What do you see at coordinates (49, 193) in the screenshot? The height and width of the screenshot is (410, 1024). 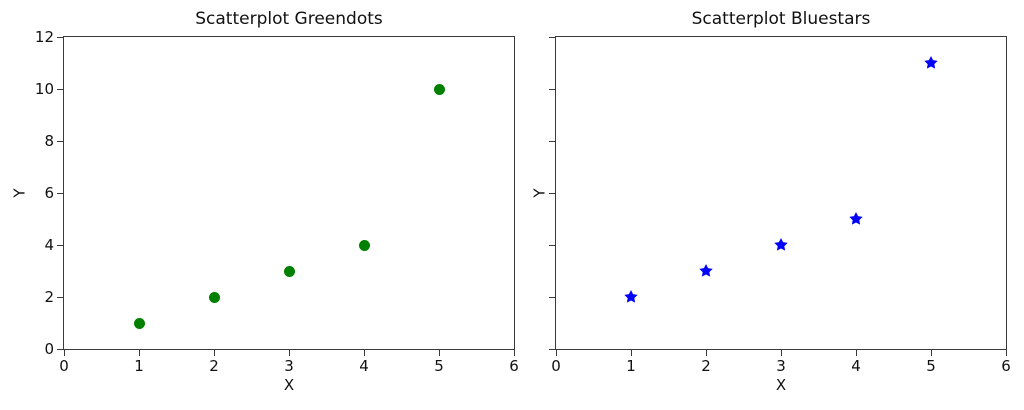 I see `y-tick-label: 6` at bounding box center [49, 193].